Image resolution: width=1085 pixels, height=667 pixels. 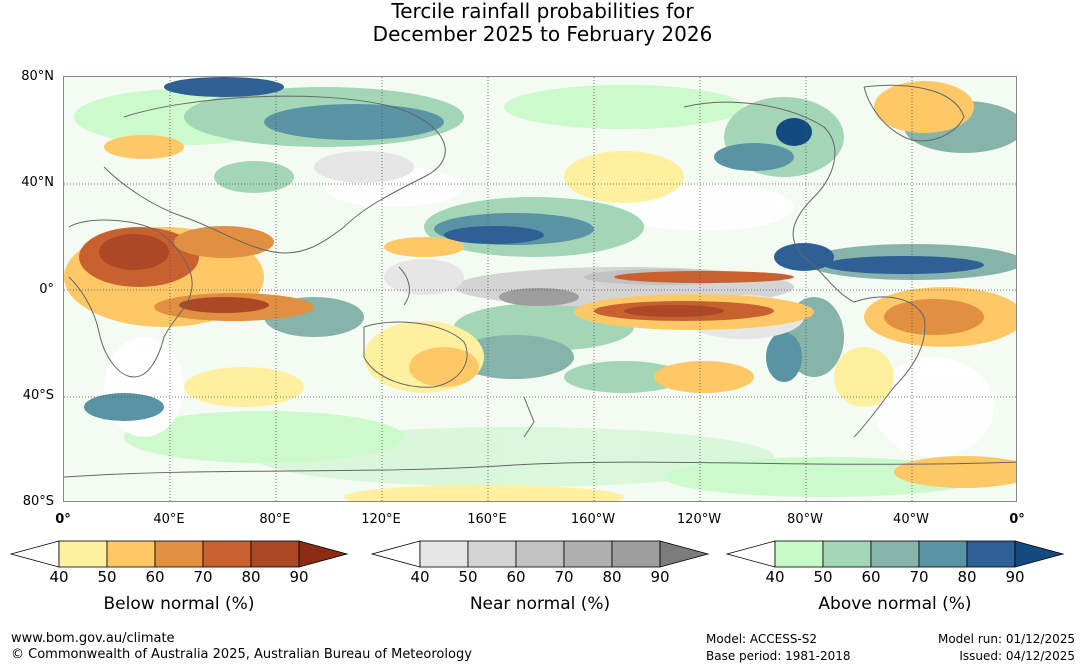 What do you see at coordinates (967, 577) in the screenshot?
I see `above-tick-80: 80` at bounding box center [967, 577].